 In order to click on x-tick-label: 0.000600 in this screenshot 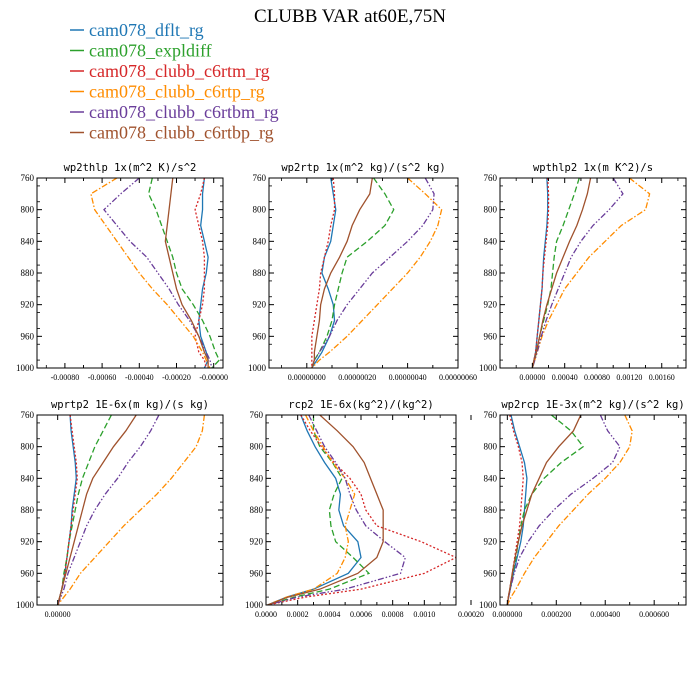, I will do `click(654, 614)`.